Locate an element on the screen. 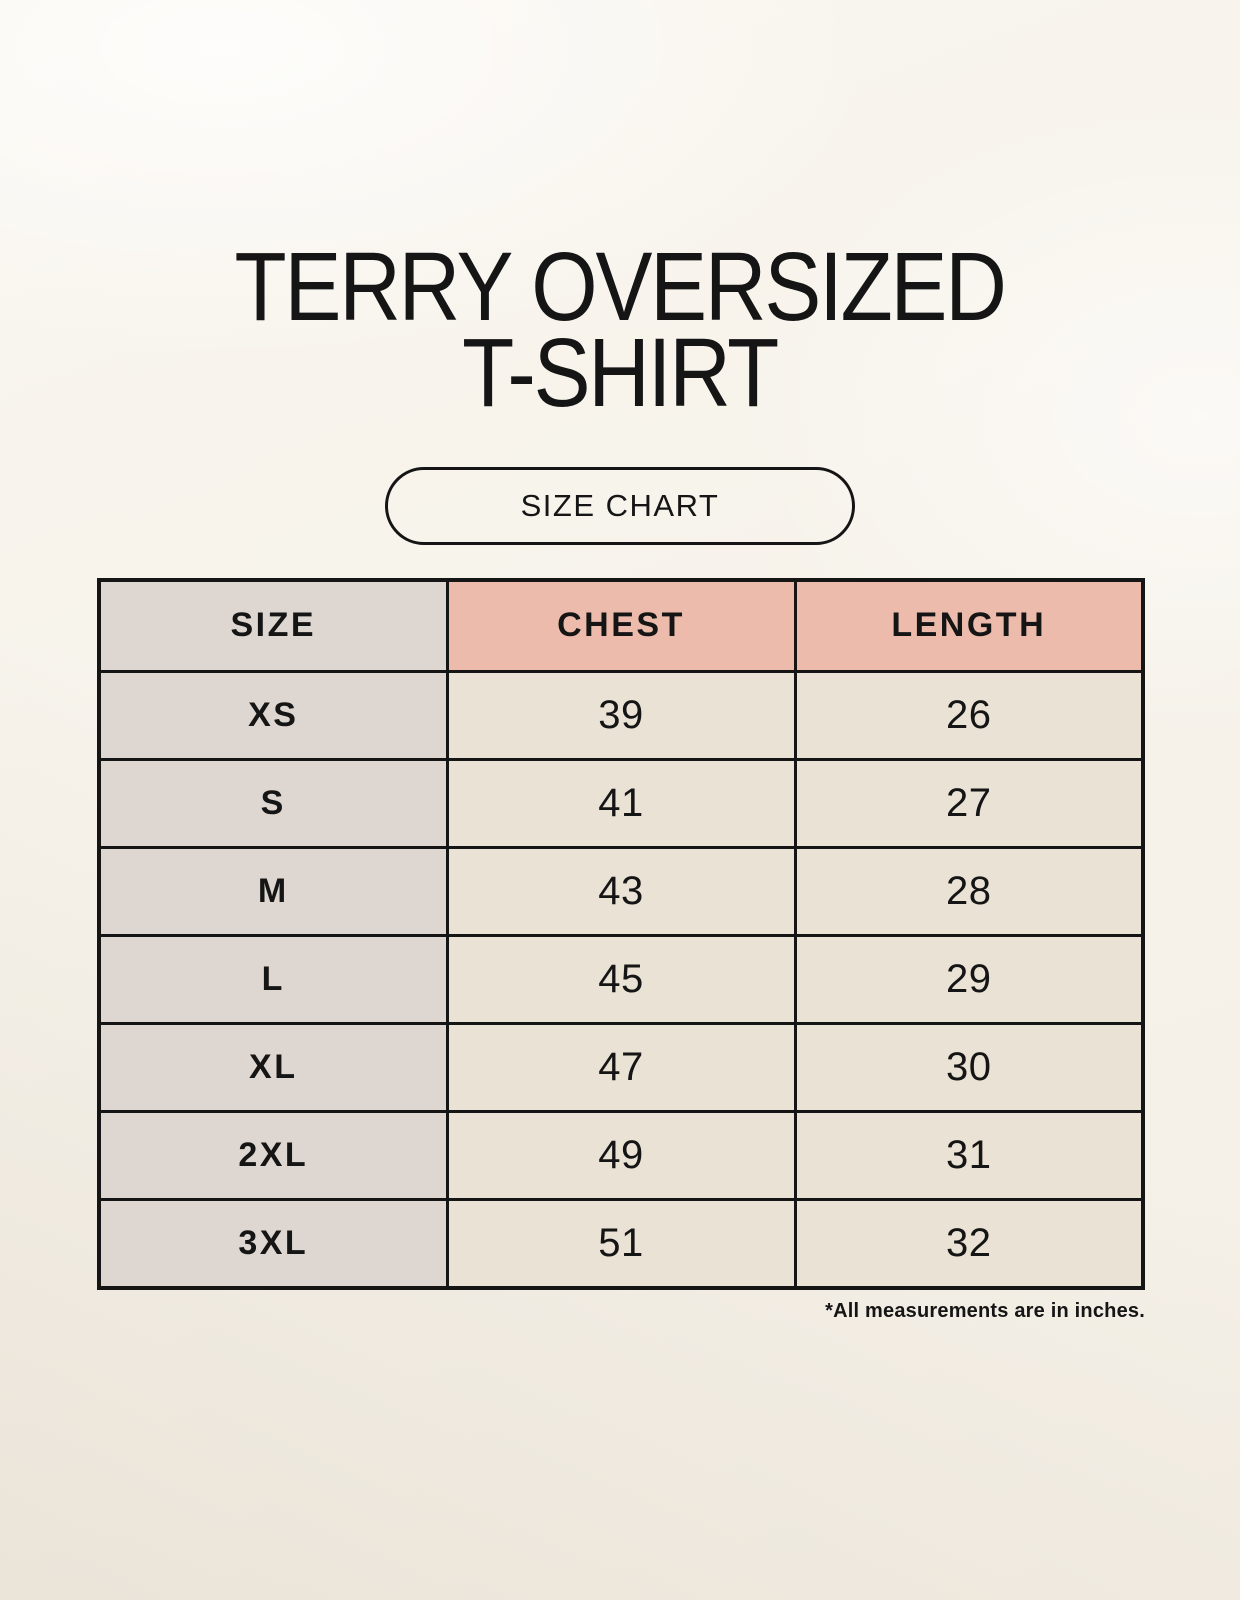 The width and height of the screenshot is (1240, 1600). chest-cell: 43 is located at coordinates (621, 892).